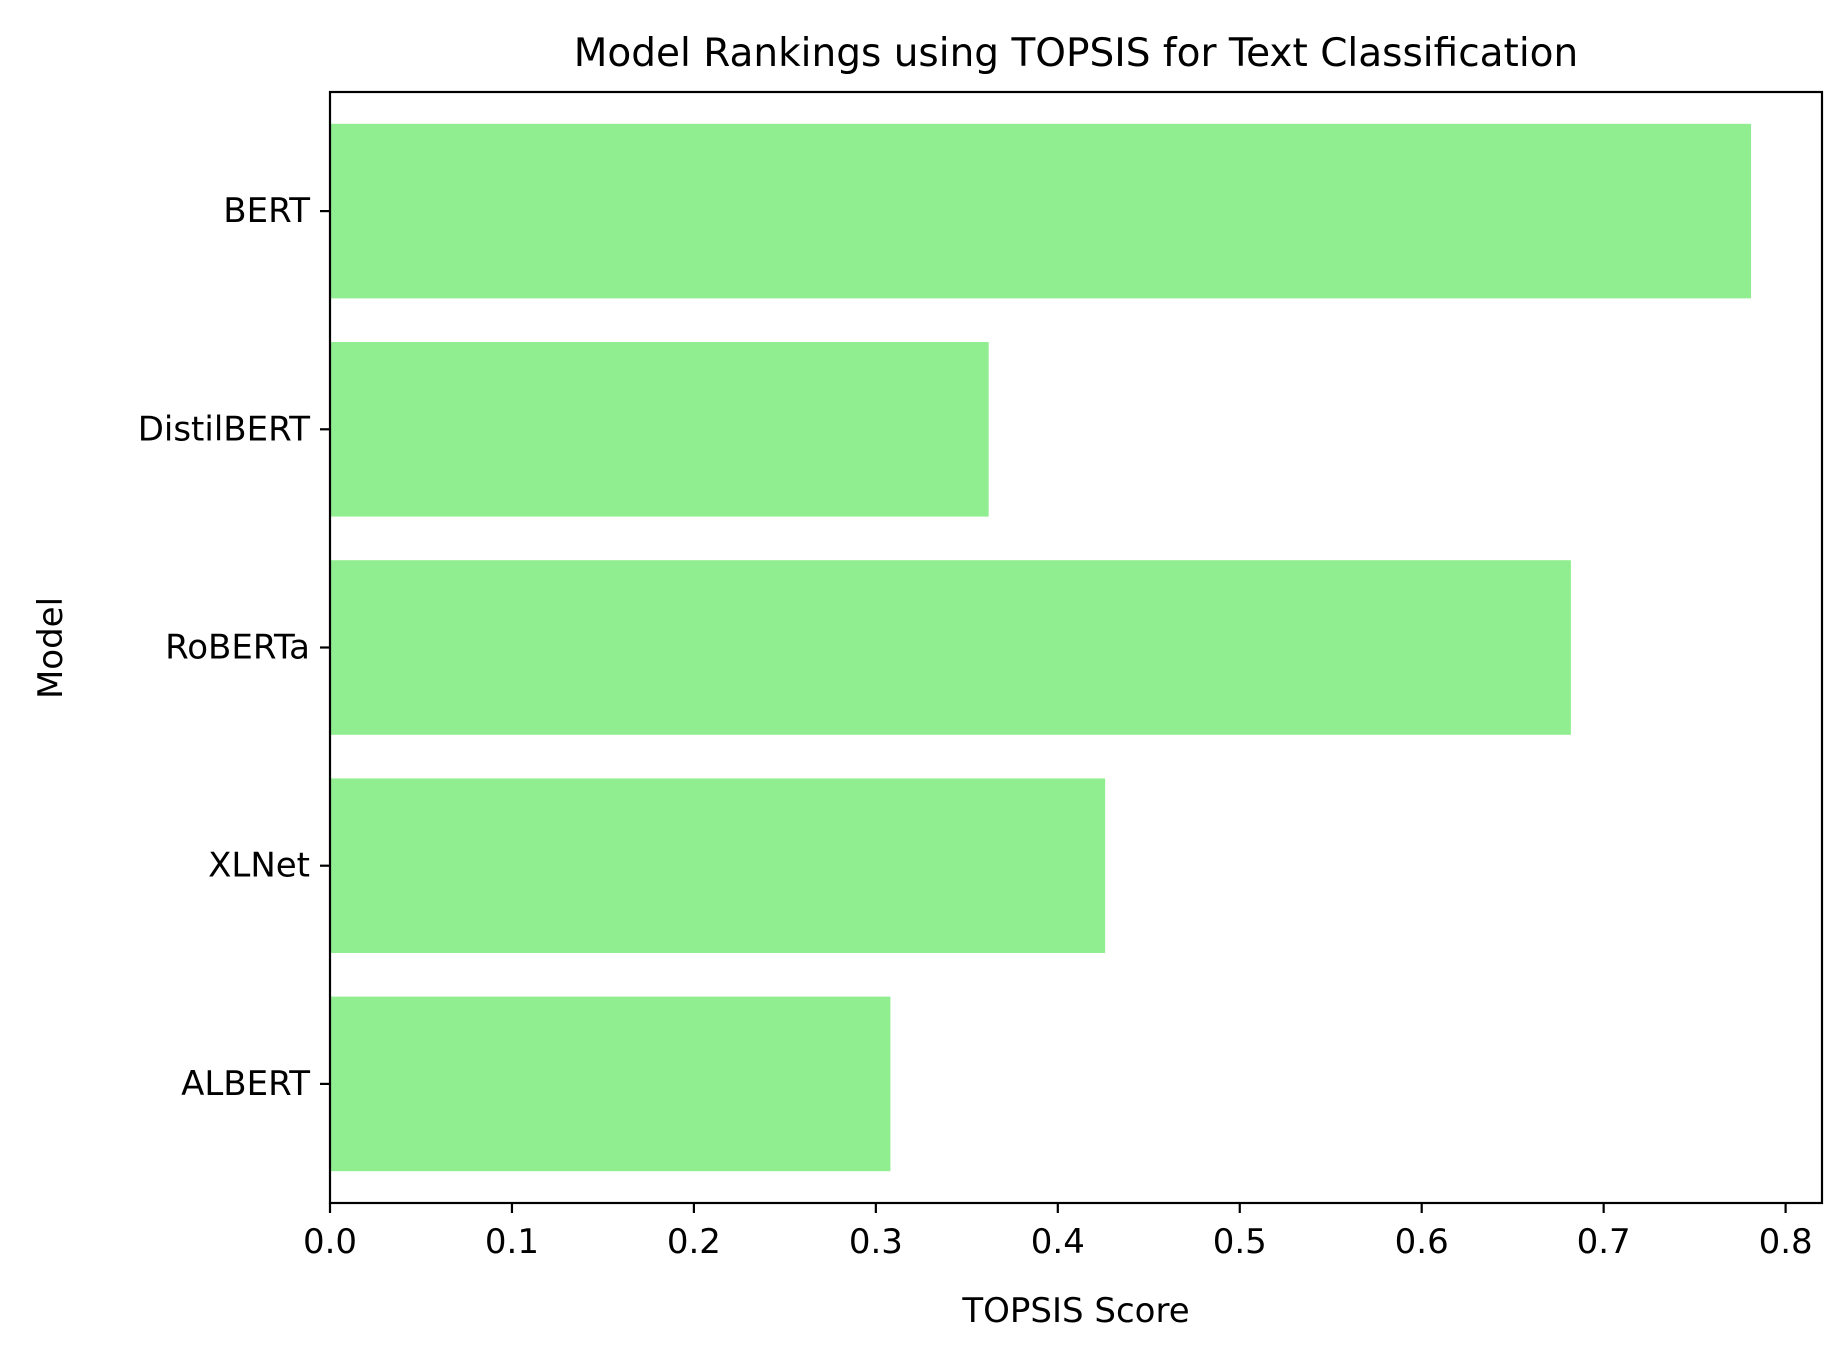 The width and height of the screenshot is (1846, 1361). What do you see at coordinates (512, 1242) in the screenshot?
I see `x-tick-label-1: 0.1` at bounding box center [512, 1242].